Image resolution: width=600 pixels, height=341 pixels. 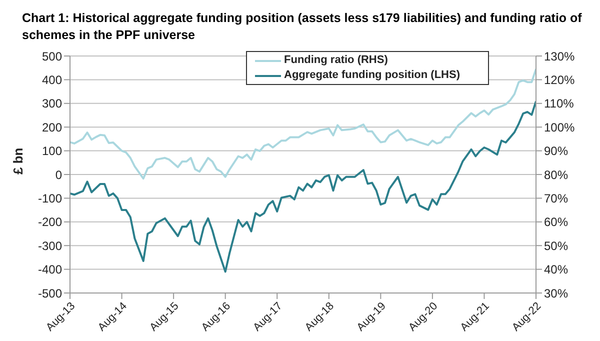 What do you see at coordinates (556, 293) in the screenshot?
I see `y2-tick-label: 30%` at bounding box center [556, 293].